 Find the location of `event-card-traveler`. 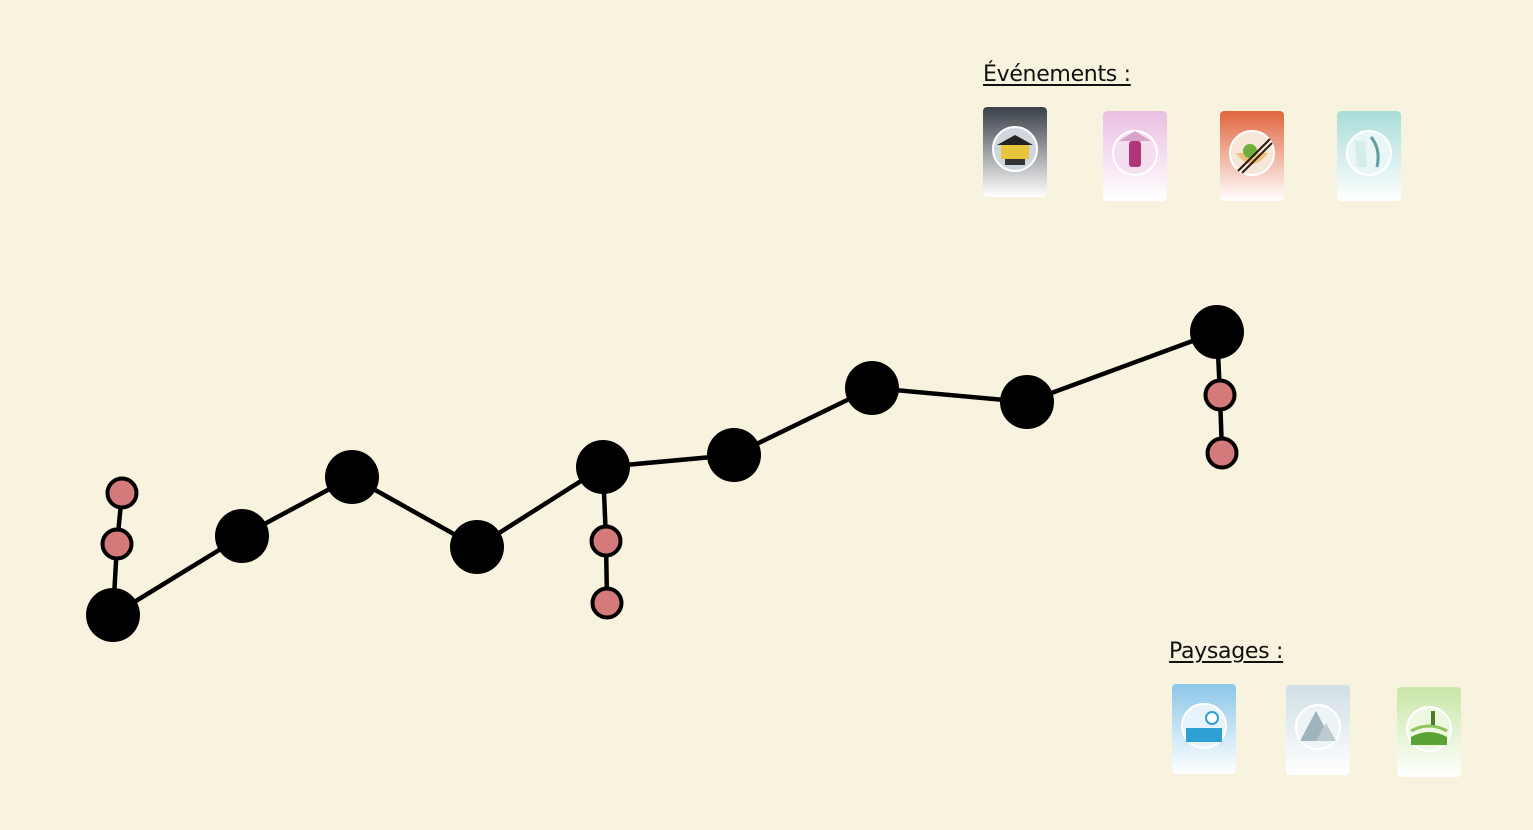

event-card-traveler is located at coordinates (1135, 156).